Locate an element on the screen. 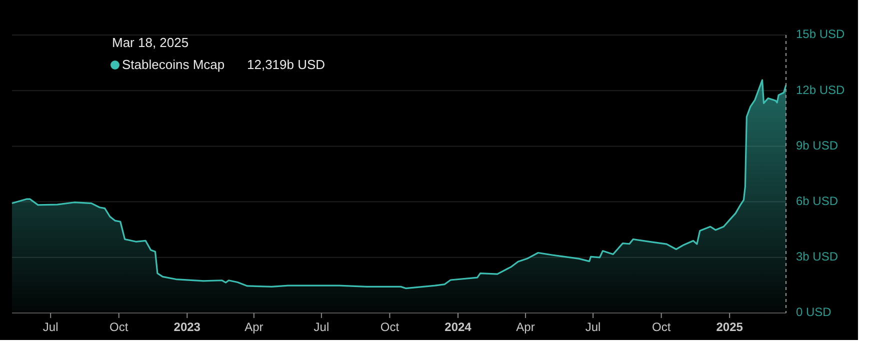 The width and height of the screenshot is (873, 352). x-tick-label: 2024 is located at coordinates (458, 327).